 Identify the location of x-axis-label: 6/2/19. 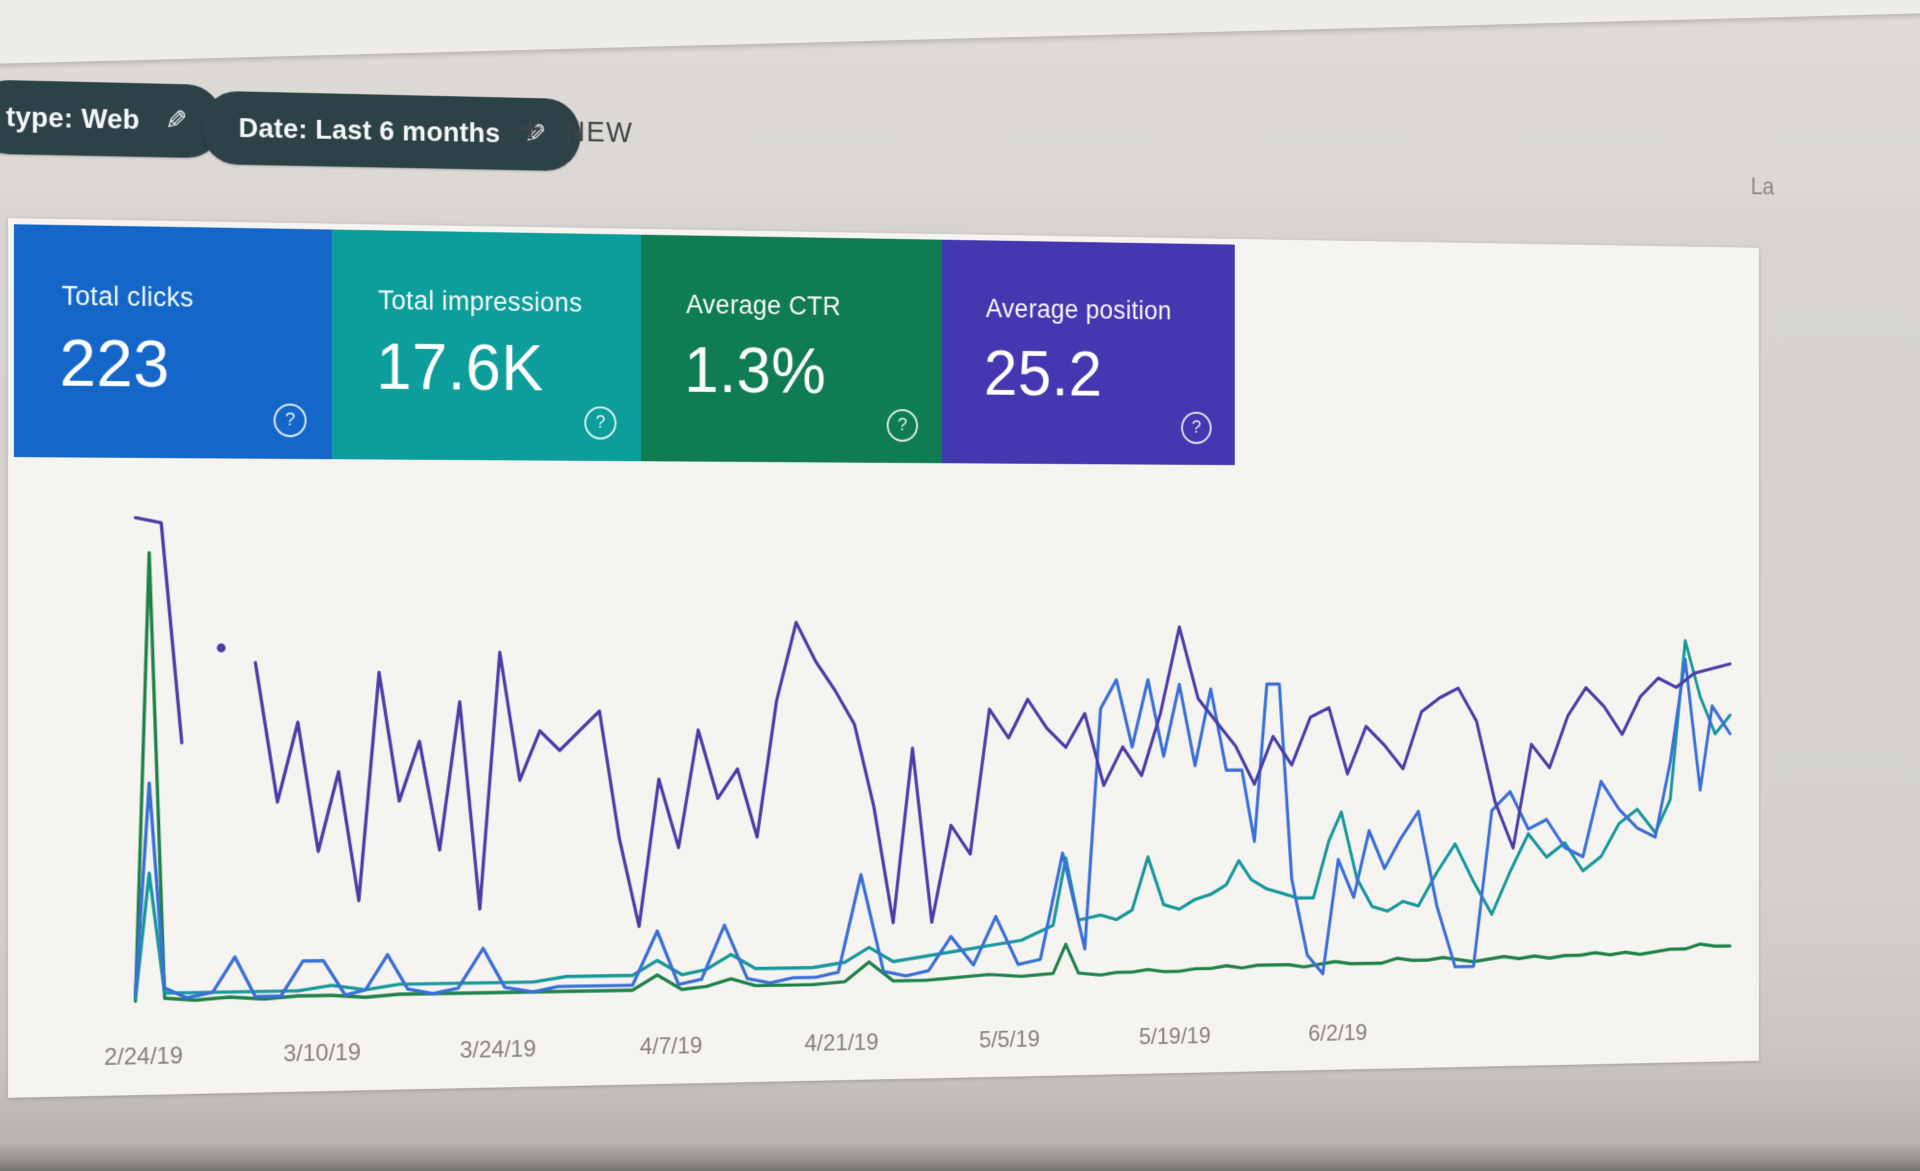
(1338, 1033).